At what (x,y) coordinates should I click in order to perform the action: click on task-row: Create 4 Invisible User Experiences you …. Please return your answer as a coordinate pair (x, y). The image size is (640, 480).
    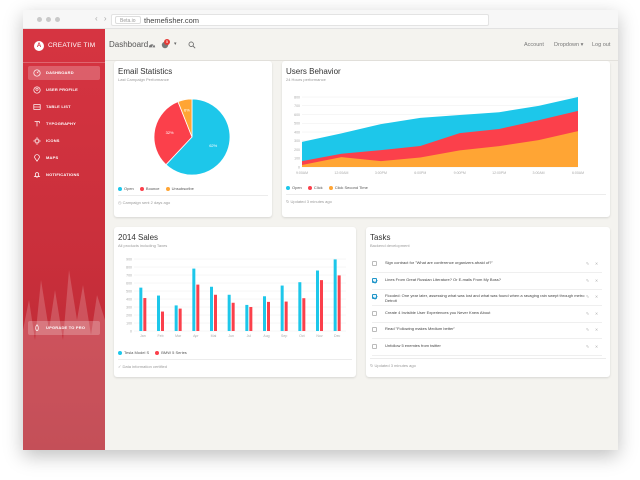
    Looking at the image, I should click on (487, 315).